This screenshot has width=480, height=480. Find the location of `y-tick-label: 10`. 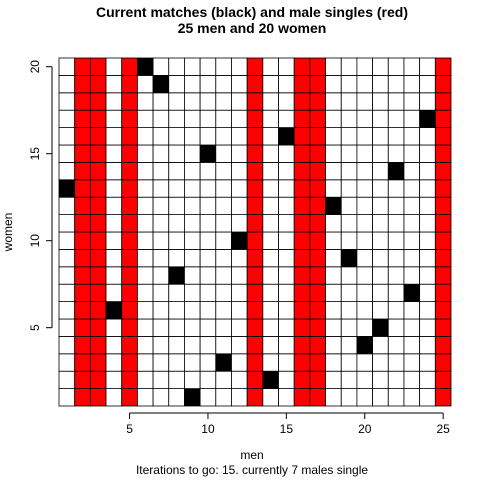

y-tick-label: 10 is located at coordinates (35, 241).